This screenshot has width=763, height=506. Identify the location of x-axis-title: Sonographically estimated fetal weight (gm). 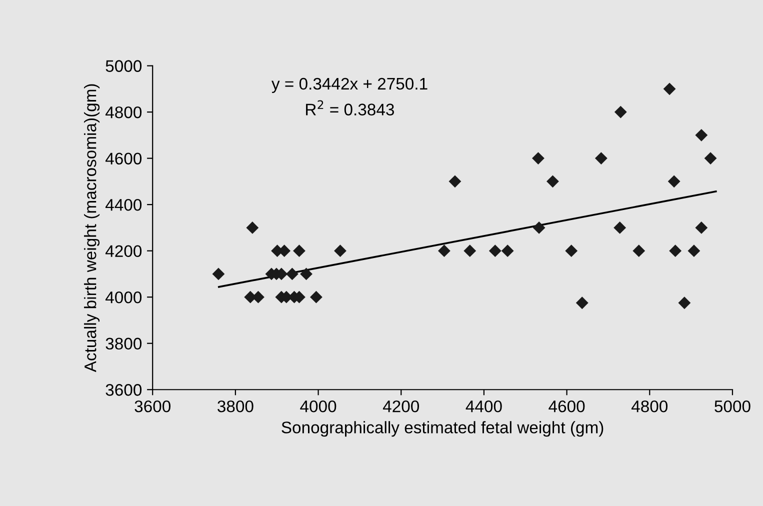
(443, 429).